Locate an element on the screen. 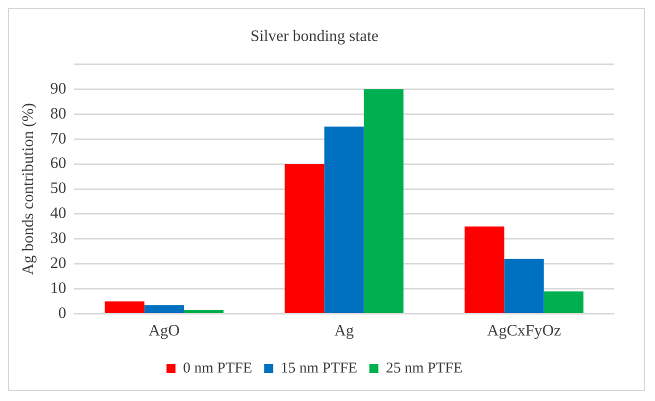  x-tick-label: AgO is located at coordinates (164, 331).